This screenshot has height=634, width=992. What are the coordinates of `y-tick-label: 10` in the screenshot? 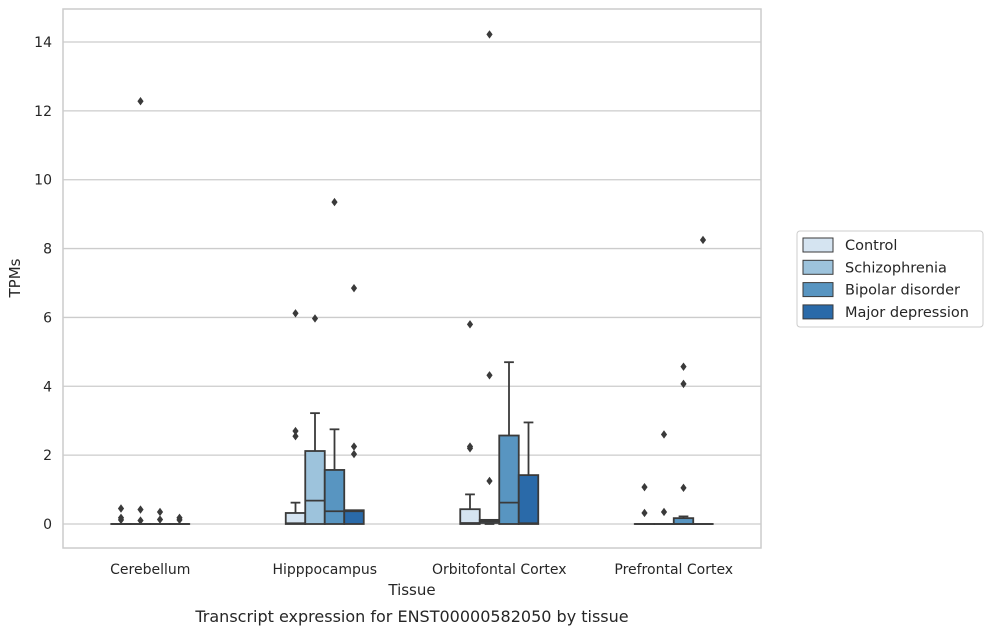 It's located at (43, 181).